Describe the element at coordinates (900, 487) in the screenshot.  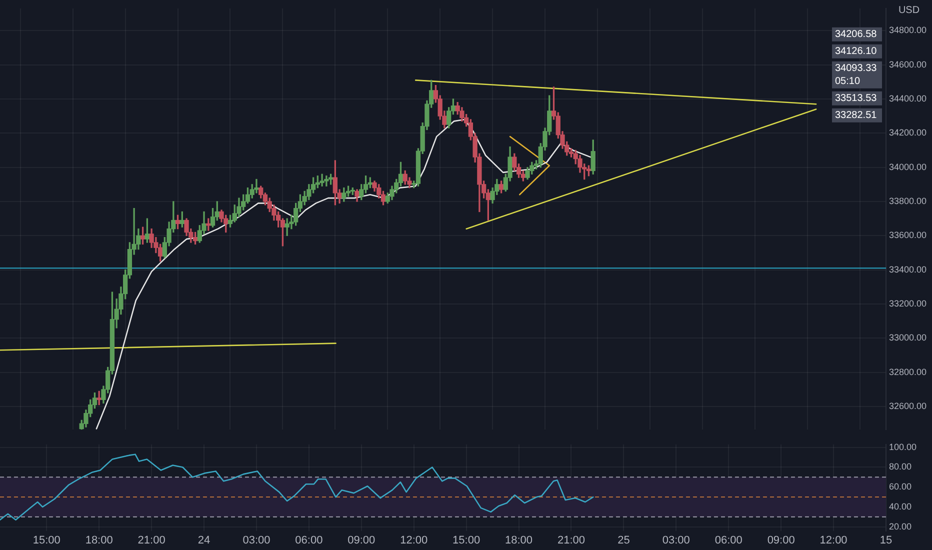
I see `y-tick-label: 60.00` at that location.